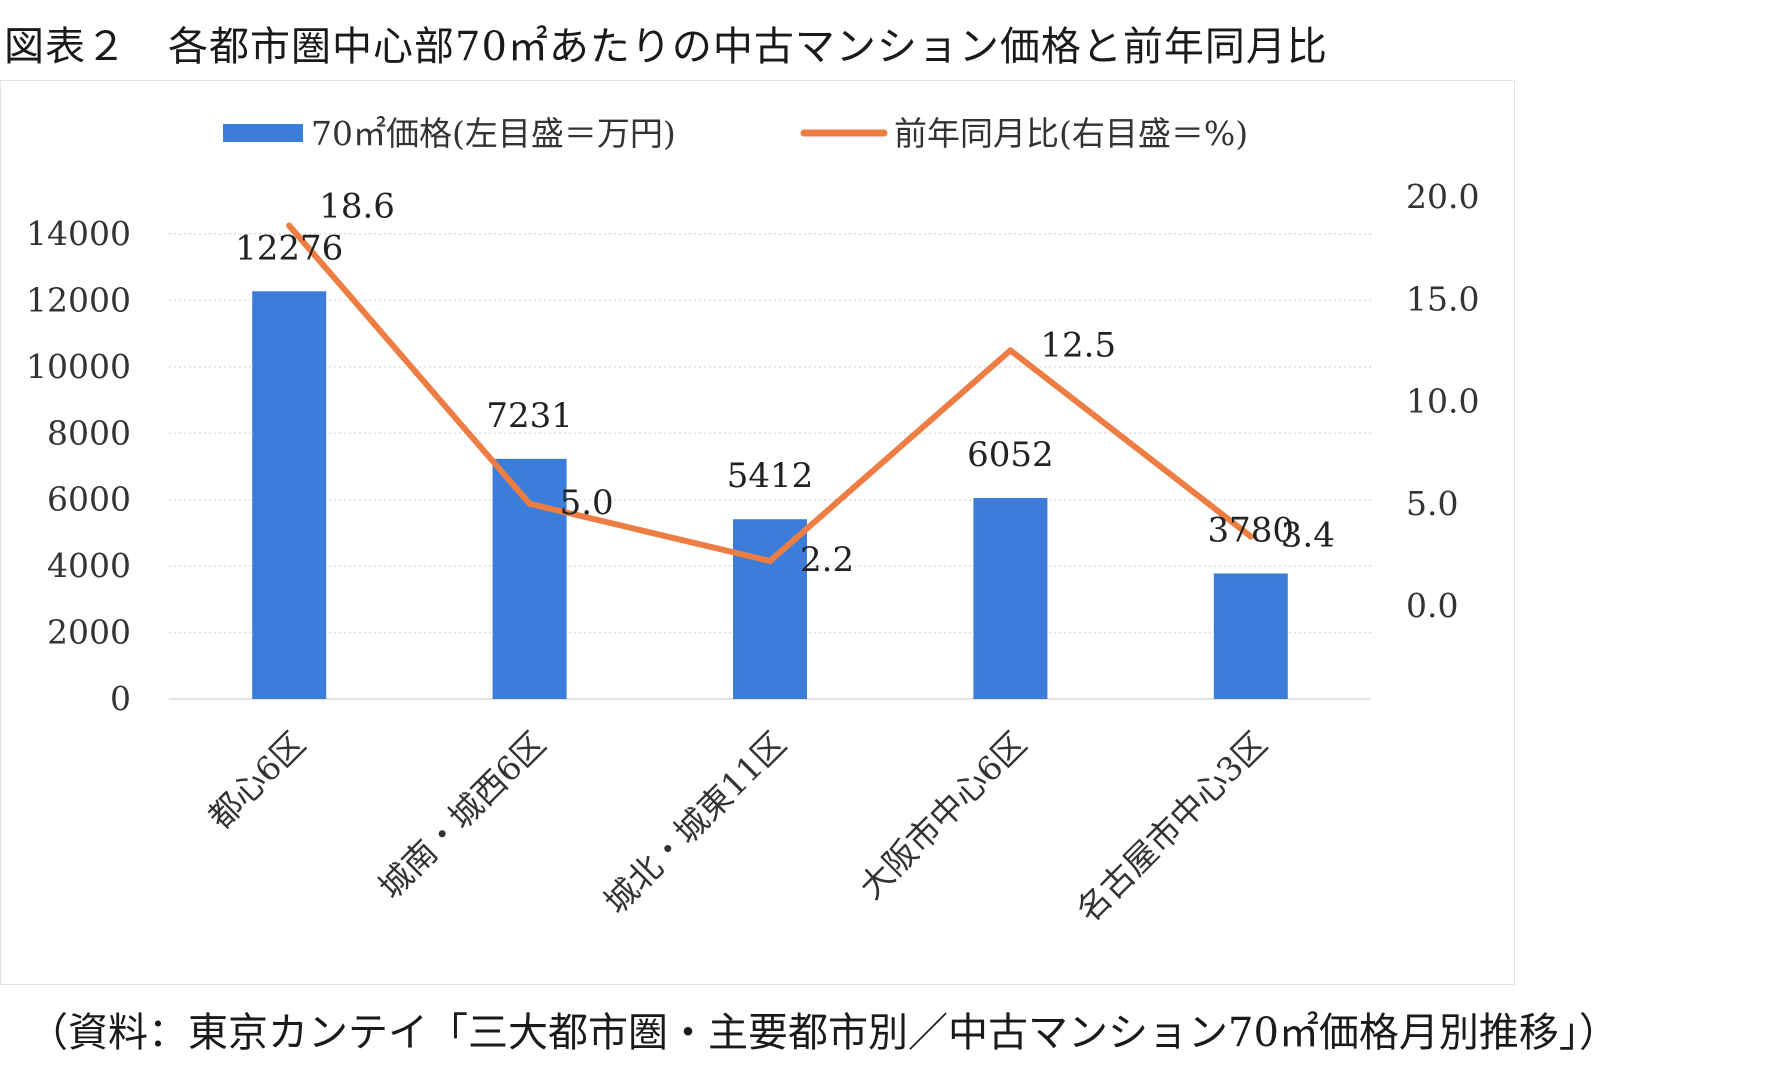 The image size is (1777, 1067). Describe the element at coordinates (78, 299) in the screenshot. I see `y-left-tick-label: 12000` at that location.